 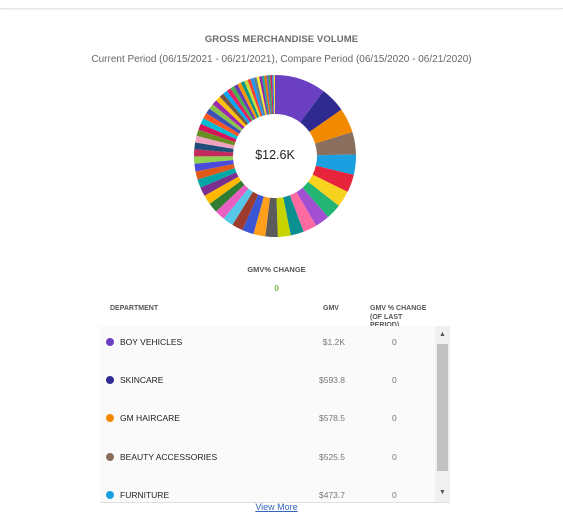 What do you see at coordinates (266, 387) in the screenshot?
I see `table-row: SKINCARE $593.8 0` at bounding box center [266, 387].